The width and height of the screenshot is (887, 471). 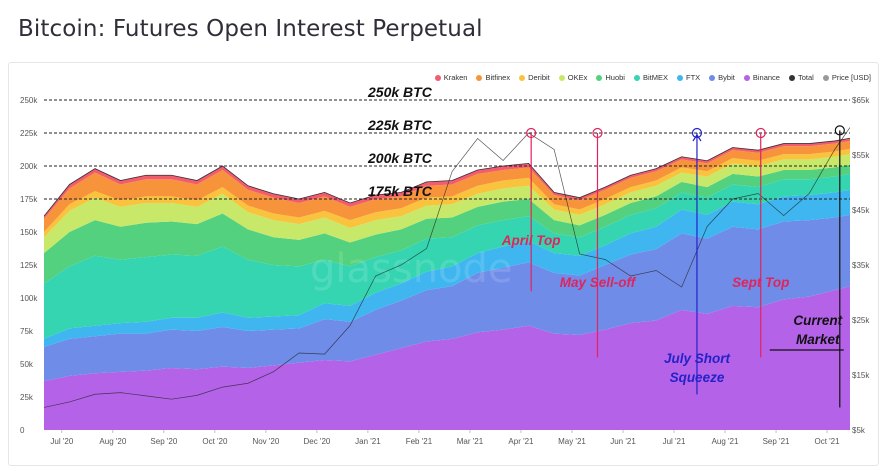 What do you see at coordinates (368, 441) in the screenshot?
I see `x-tick-label: Jan '21` at bounding box center [368, 441].